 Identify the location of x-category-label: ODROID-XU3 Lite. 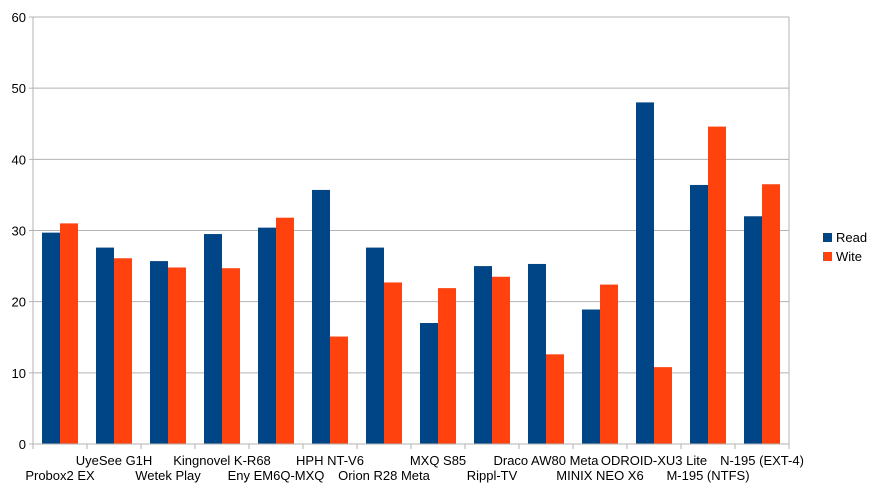
(654, 460).